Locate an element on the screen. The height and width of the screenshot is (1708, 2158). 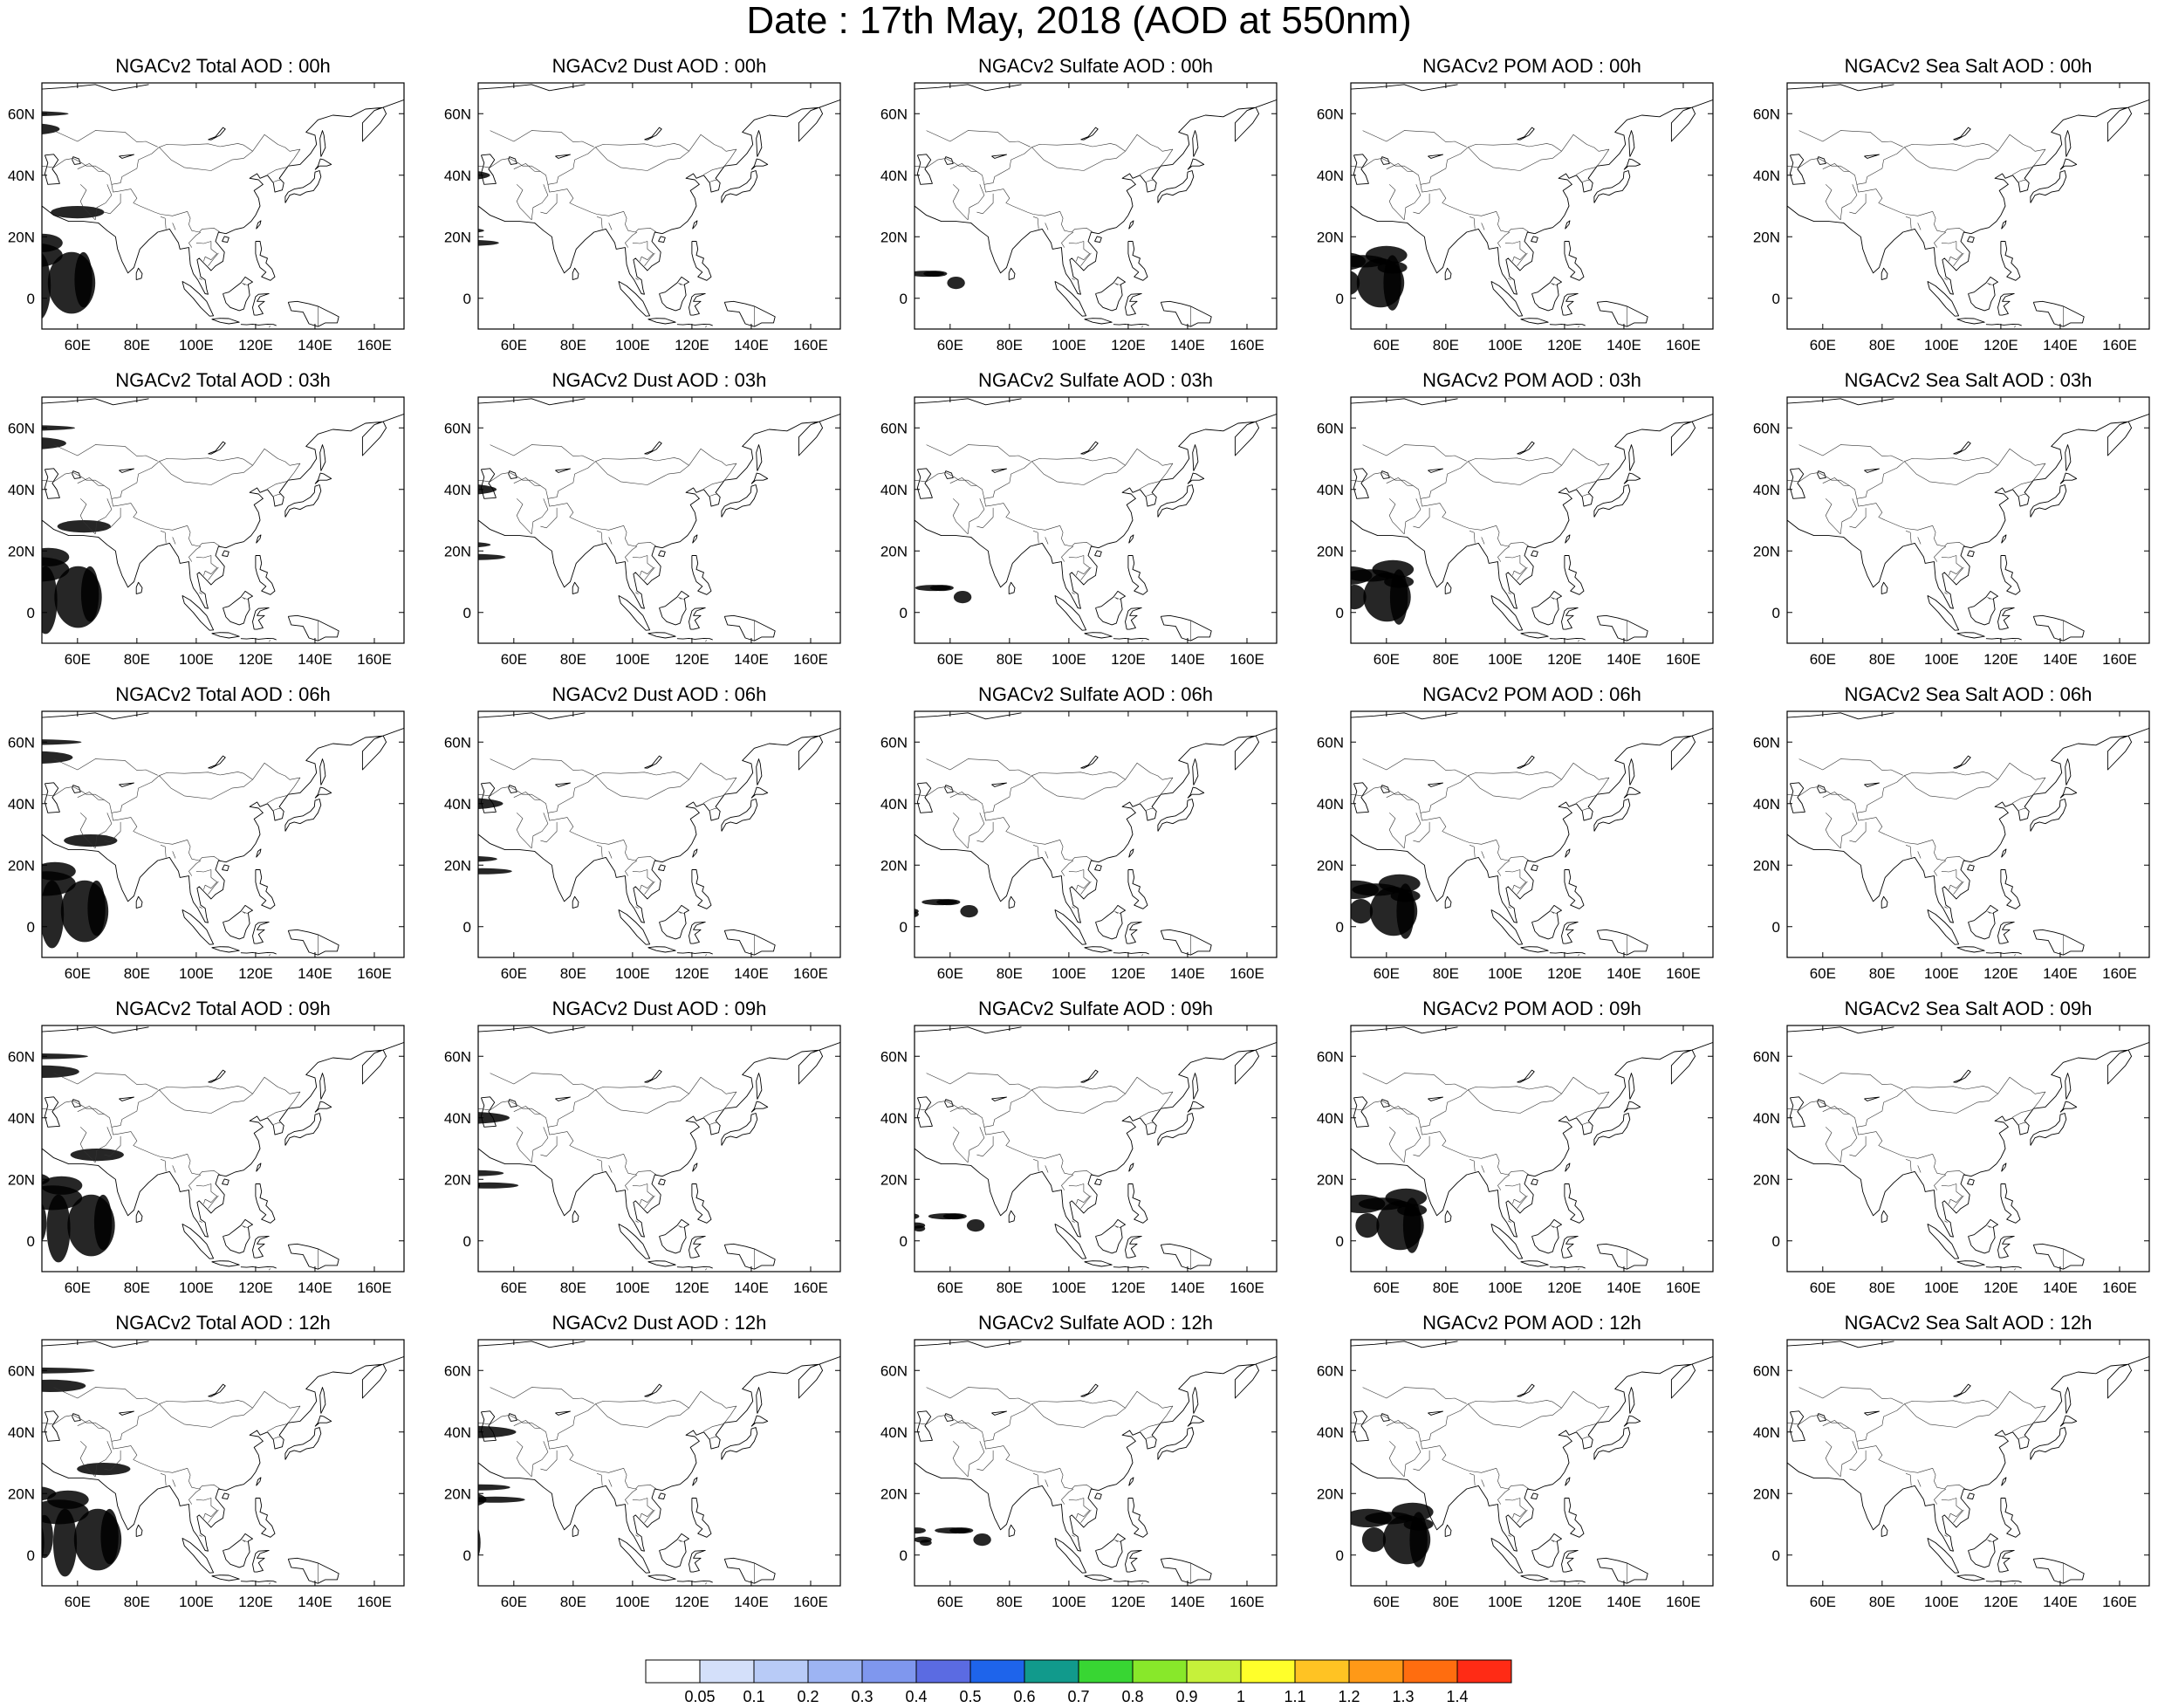
colorbar-label: 0.8 is located at coordinates (1132, 1696).